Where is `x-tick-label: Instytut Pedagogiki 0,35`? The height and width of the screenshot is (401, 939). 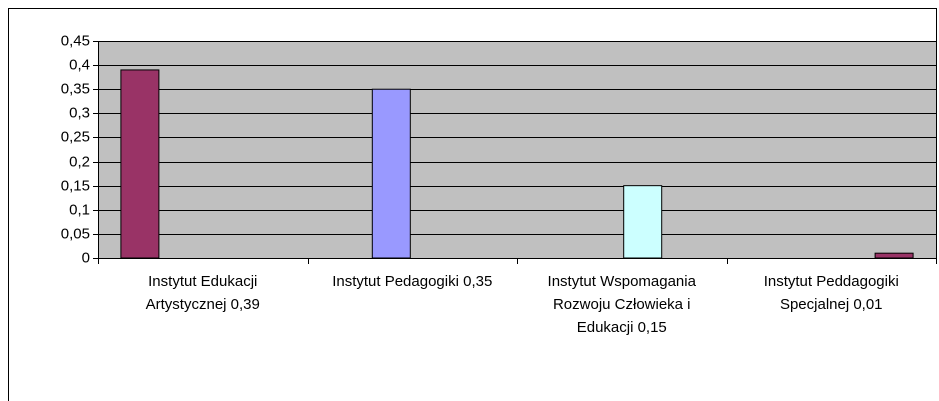
x-tick-label: Instytut Pedagogiki 0,35 is located at coordinates (412, 281).